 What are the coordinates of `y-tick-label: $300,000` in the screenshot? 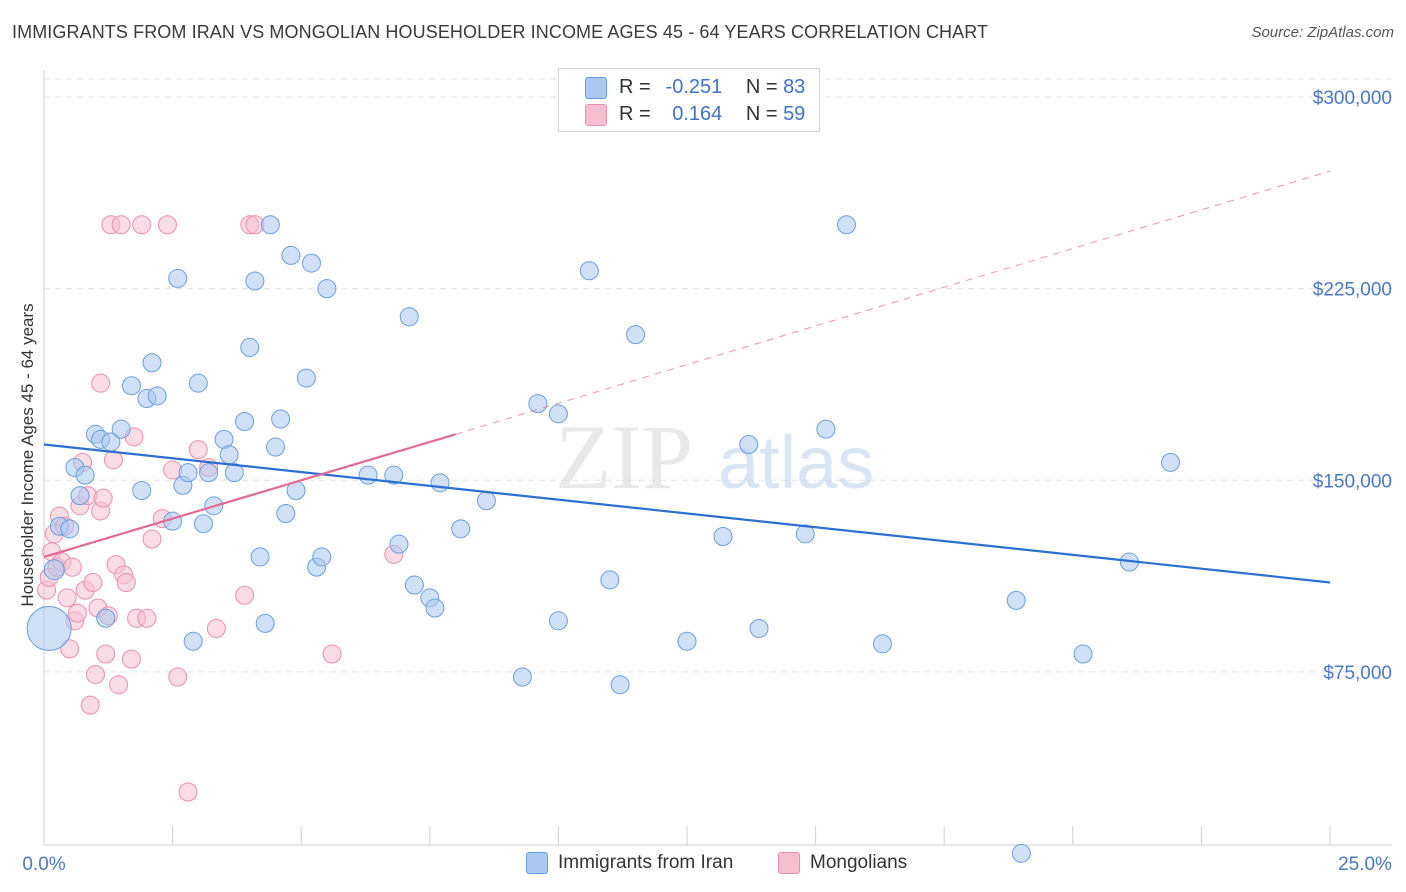 It's located at (1352, 98).